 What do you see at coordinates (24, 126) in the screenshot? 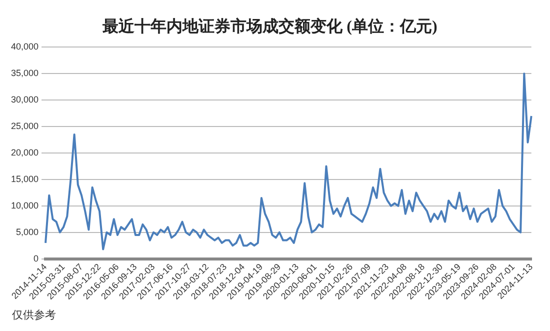
I see `y-tick-label: 25,000` at bounding box center [24, 126].